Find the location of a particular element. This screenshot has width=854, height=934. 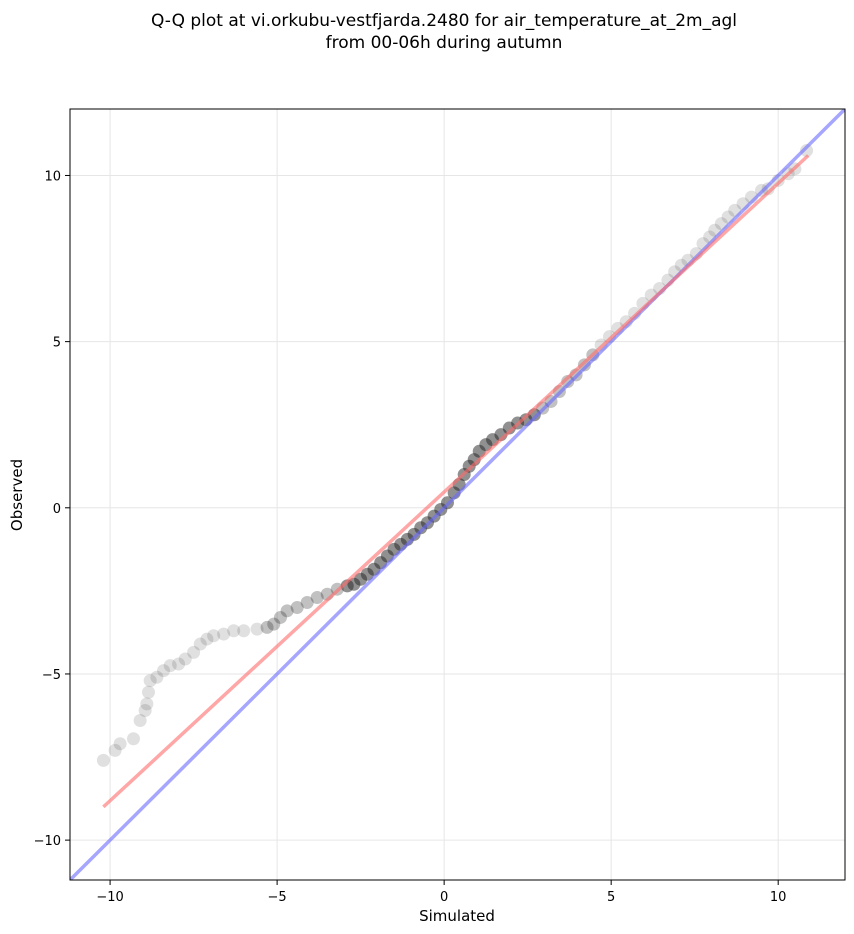

y-tick-label: 5 is located at coordinates (57, 343).